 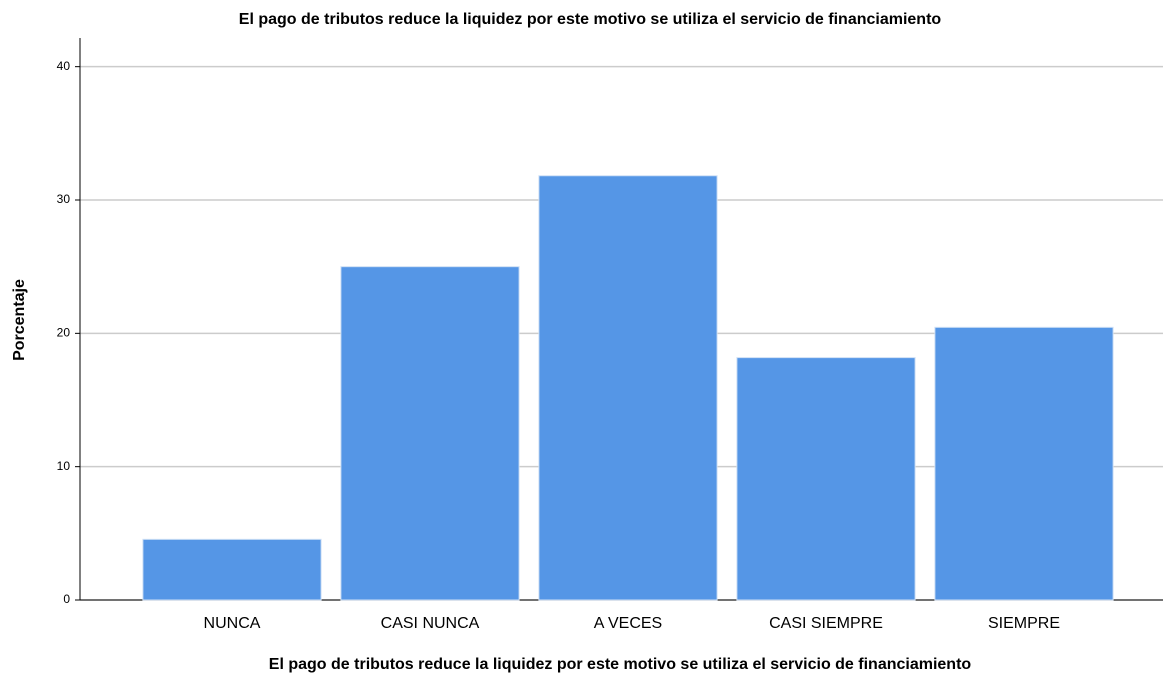 What do you see at coordinates (430, 623) in the screenshot?
I see `x-tick-label: CASI NUNCA` at bounding box center [430, 623].